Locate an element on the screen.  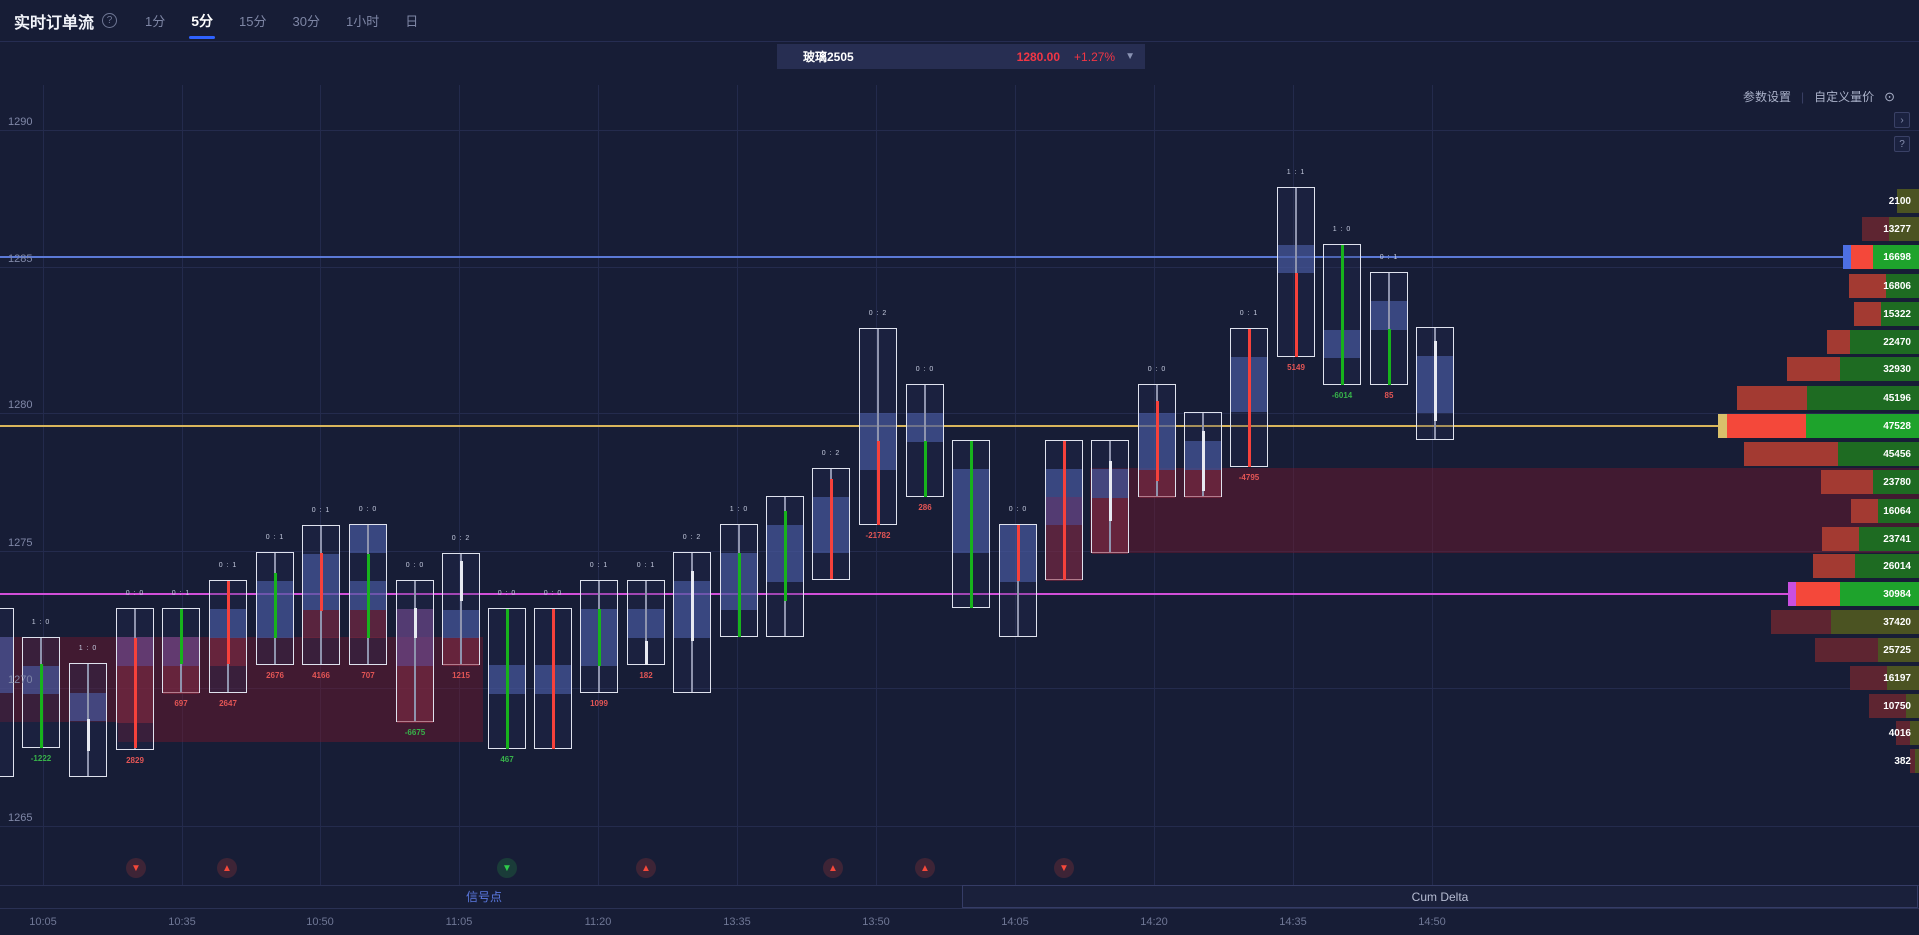
tab-timeframe-1: 5分 is located at coordinates (202, 21).